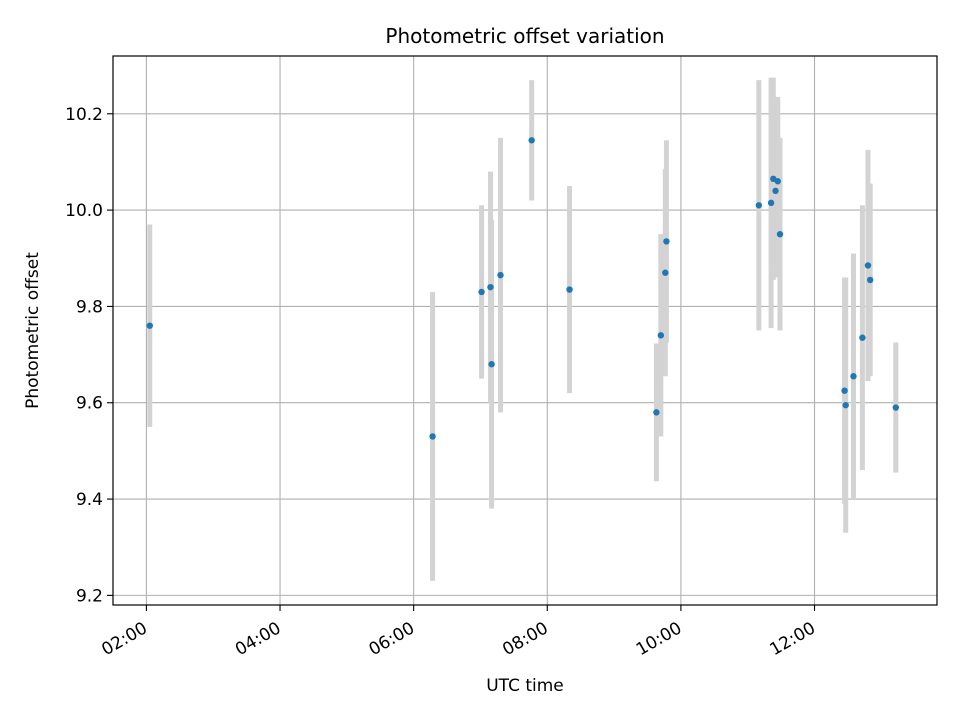  What do you see at coordinates (89, 404) in the screenshot?
I see `y-tick-label: 9.6` at bounding box center [89, 404].